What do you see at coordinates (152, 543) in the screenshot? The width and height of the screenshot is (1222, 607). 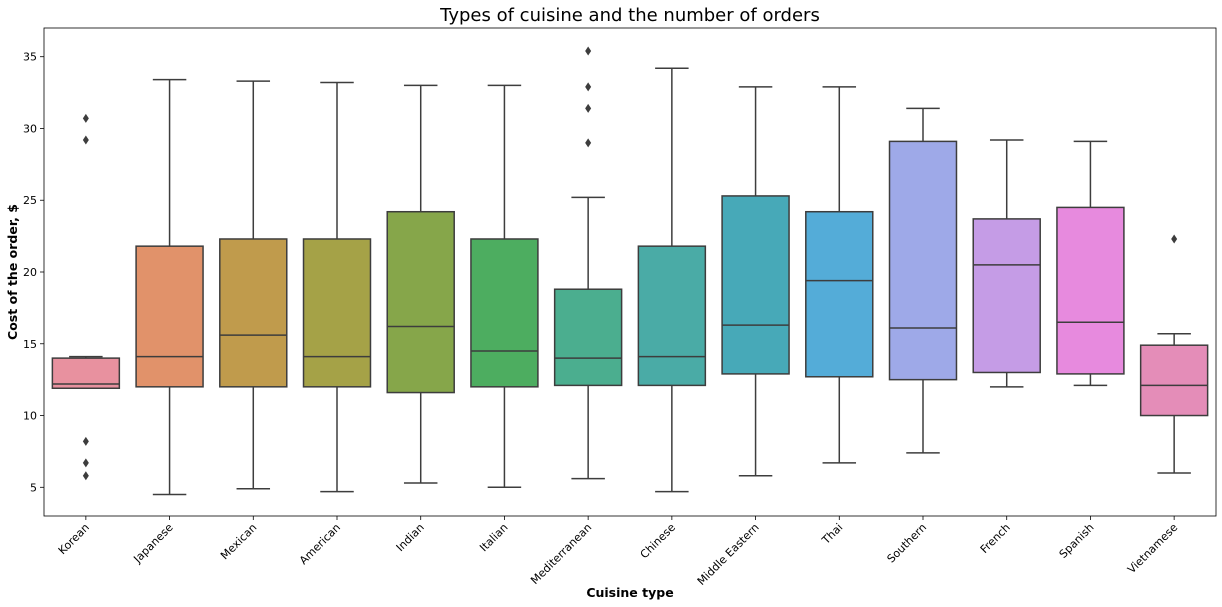 I see `x-tick-label: Japanese` at bounding box center [152, 543].